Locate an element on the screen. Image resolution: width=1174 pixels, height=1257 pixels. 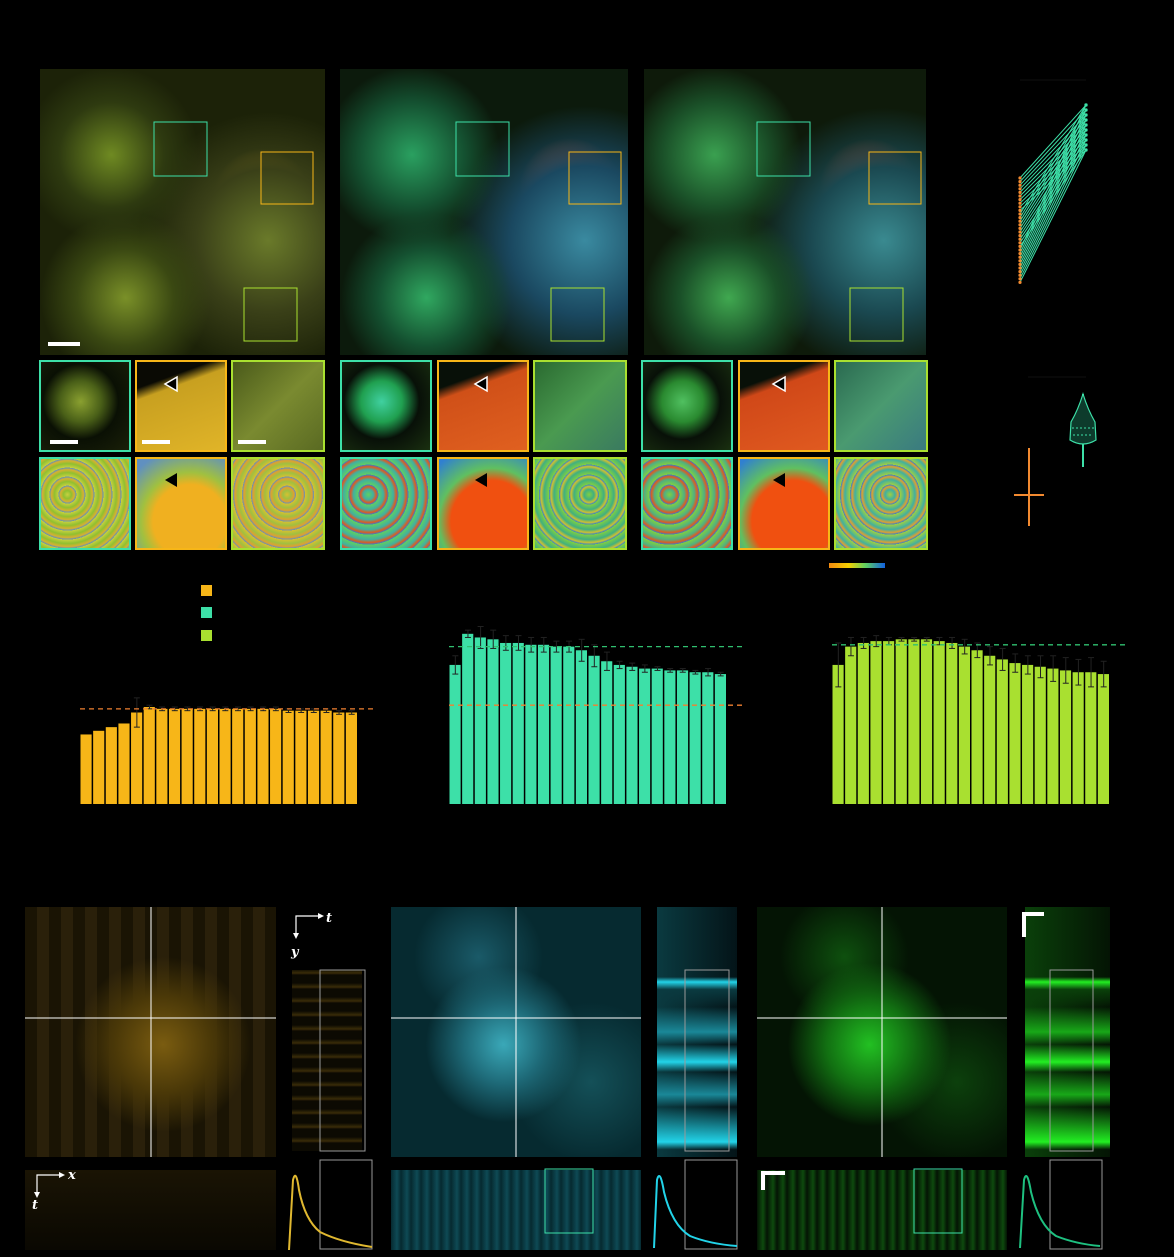
timelapse-cyan-xt is located at coordinates (516, 1210).